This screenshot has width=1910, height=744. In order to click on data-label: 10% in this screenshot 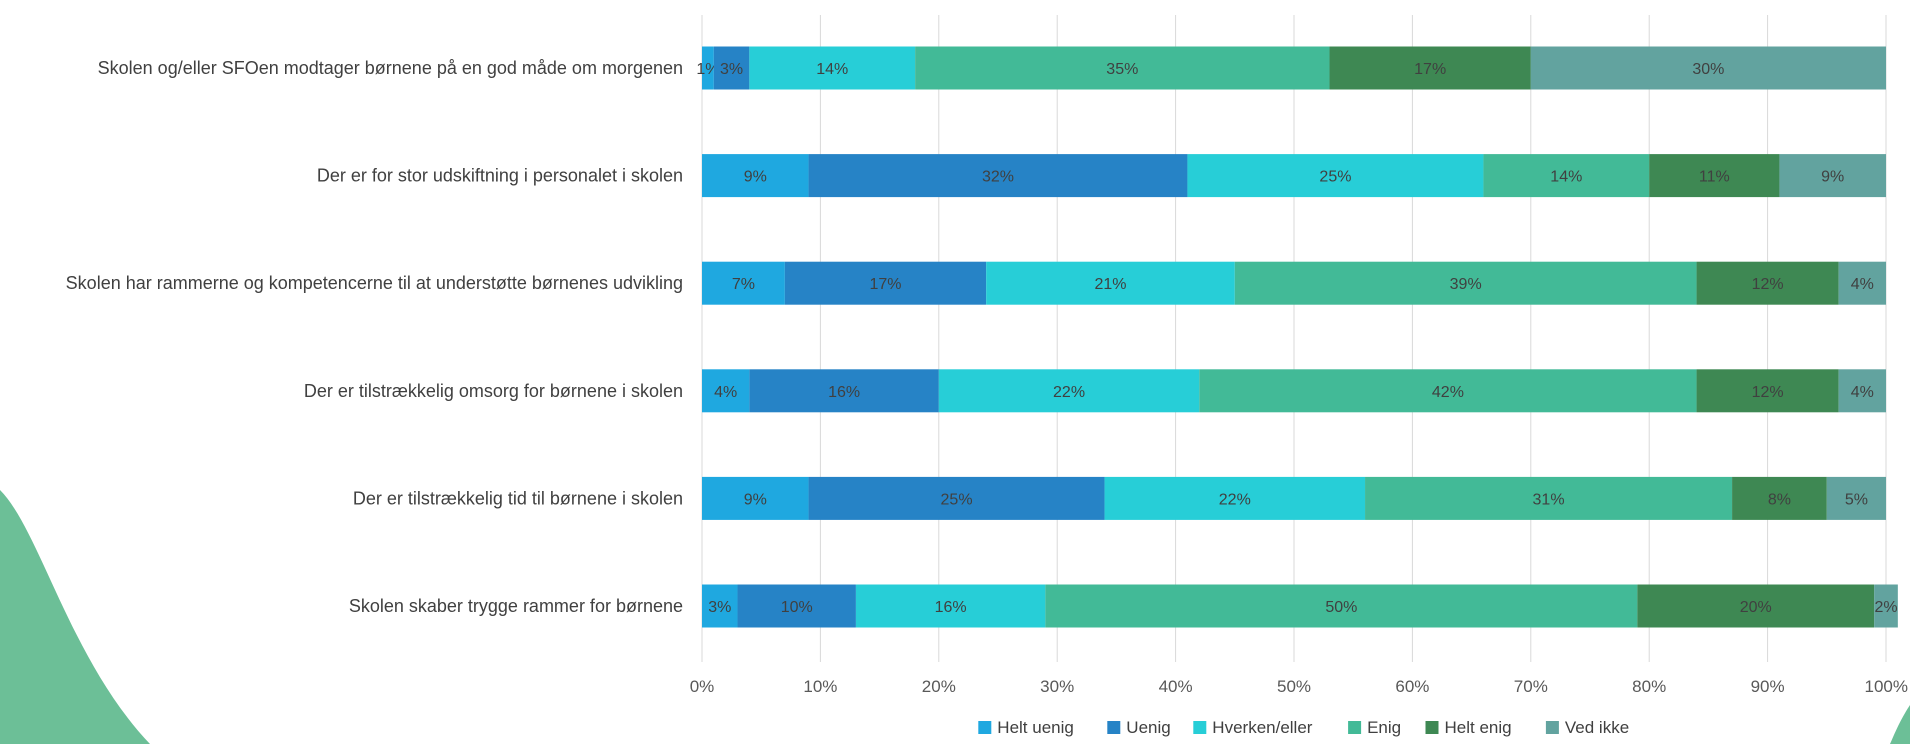, I will do `click(797, 607)`.